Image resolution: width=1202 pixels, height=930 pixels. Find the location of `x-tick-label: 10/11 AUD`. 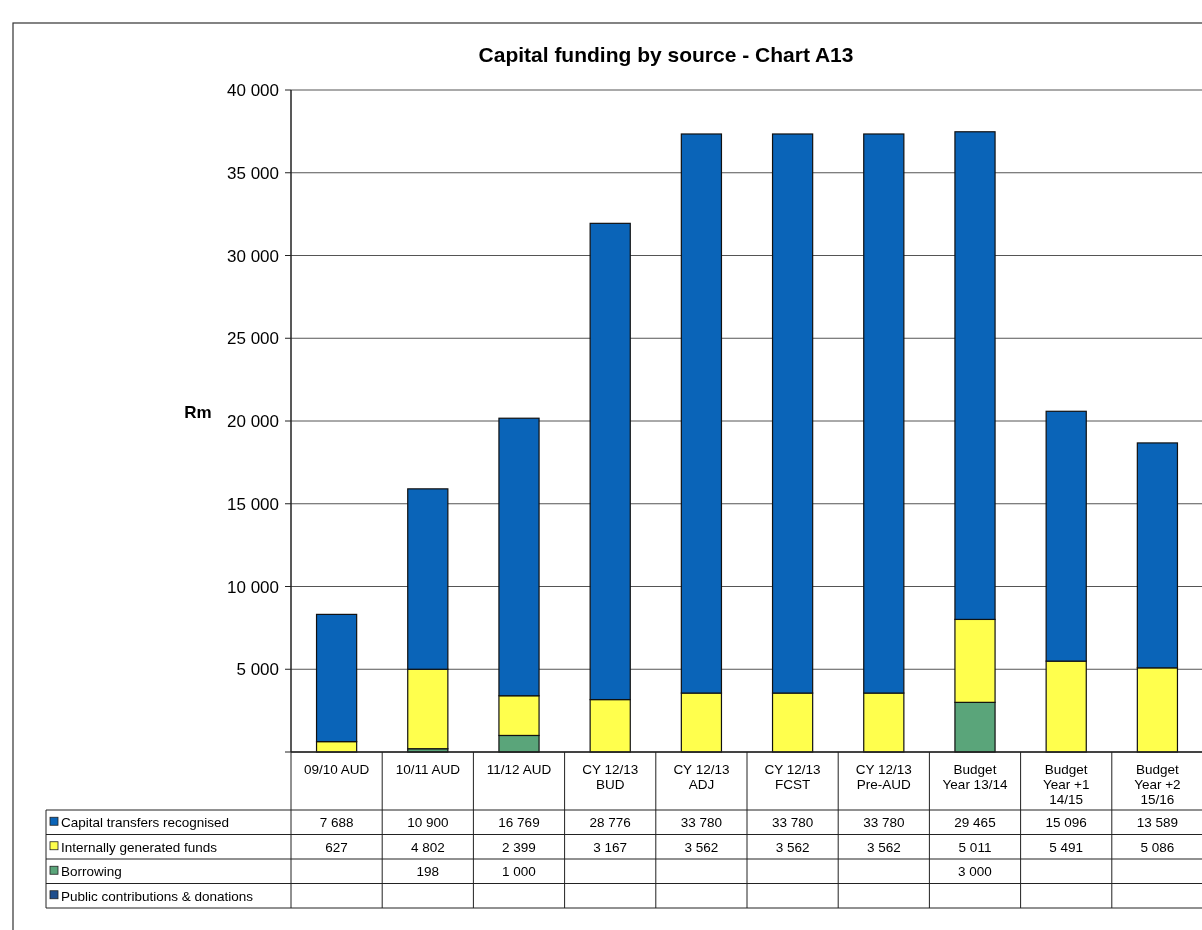

x-tick-label: 10/11 AUD is located at coordinates (428, 769).